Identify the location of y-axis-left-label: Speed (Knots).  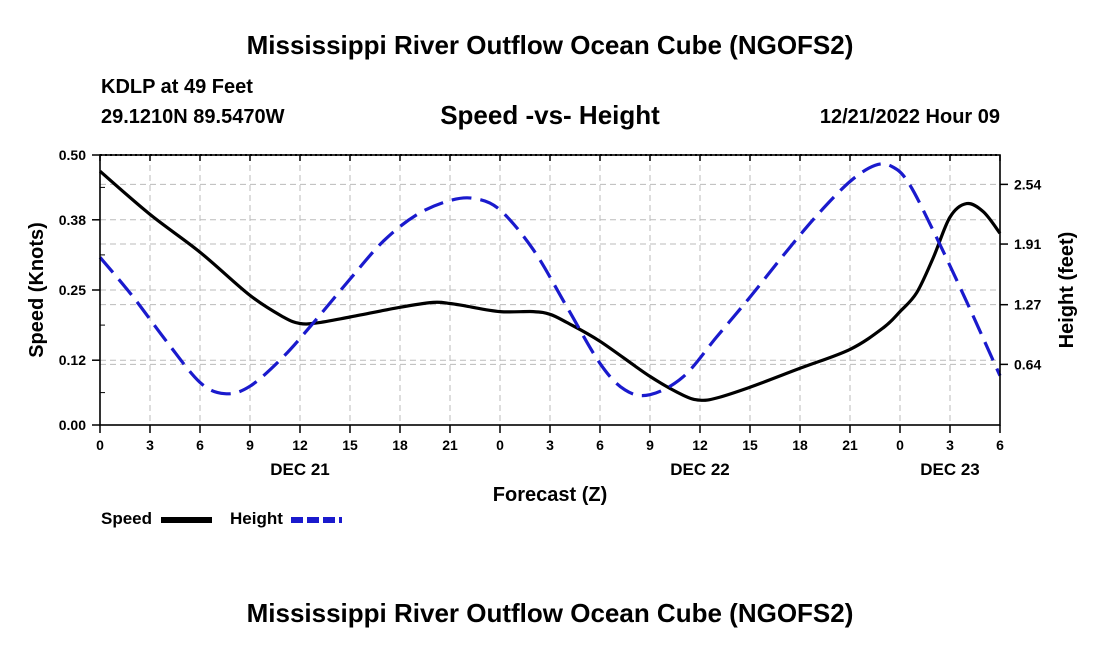
(37, 290).